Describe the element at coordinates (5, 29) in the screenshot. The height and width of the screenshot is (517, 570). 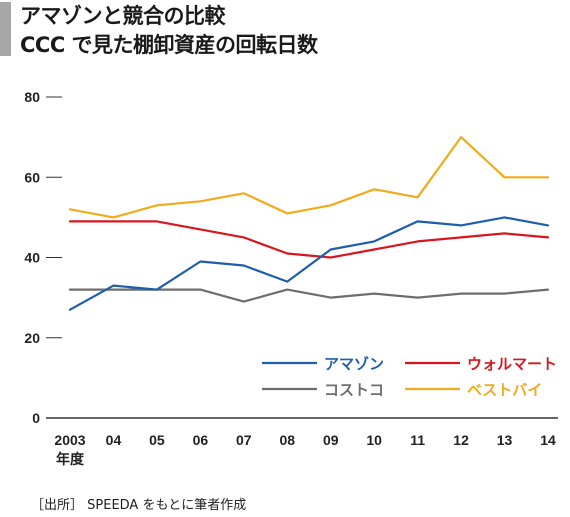
I see `title-accent-bar` at that location.